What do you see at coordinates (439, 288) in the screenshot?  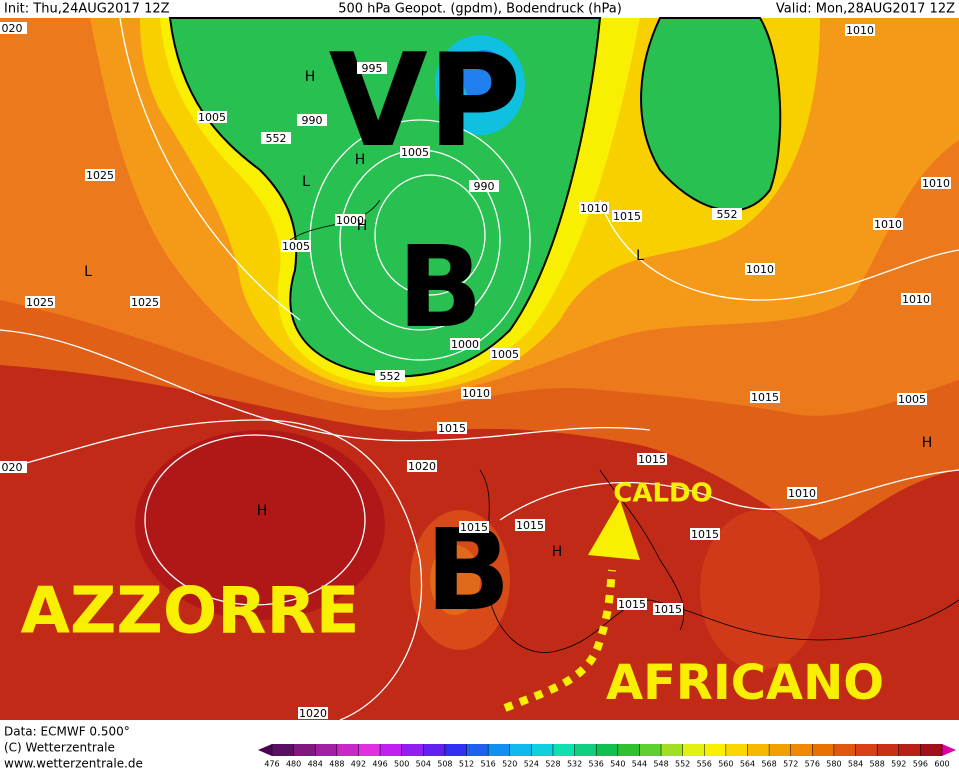 I see `annotation-low: B` at bounding box center [439, 288].